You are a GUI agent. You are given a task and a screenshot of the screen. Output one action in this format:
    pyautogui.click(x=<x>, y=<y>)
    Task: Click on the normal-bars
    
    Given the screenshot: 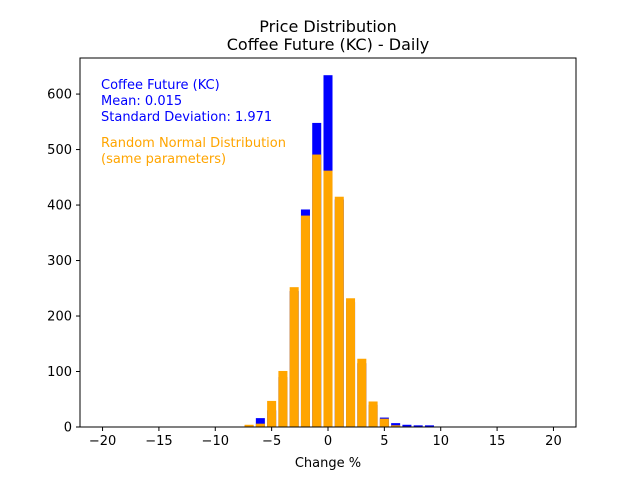 What is the action you would take?
    pyautogui.click(x=328, y=291)
    